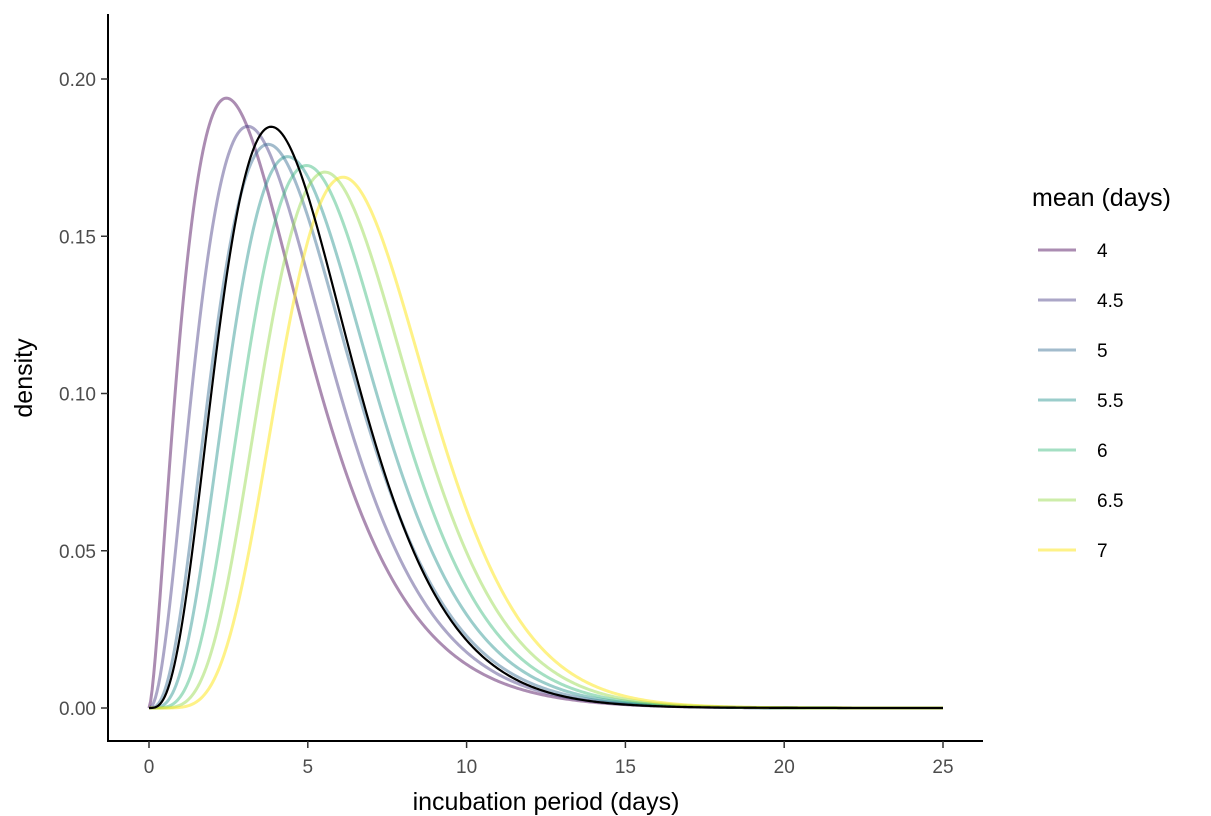  What do you see at coordinates (1073, 451) in the screenshot?
I see `legend-item-6: 6` at bounding box center [1073, 451].